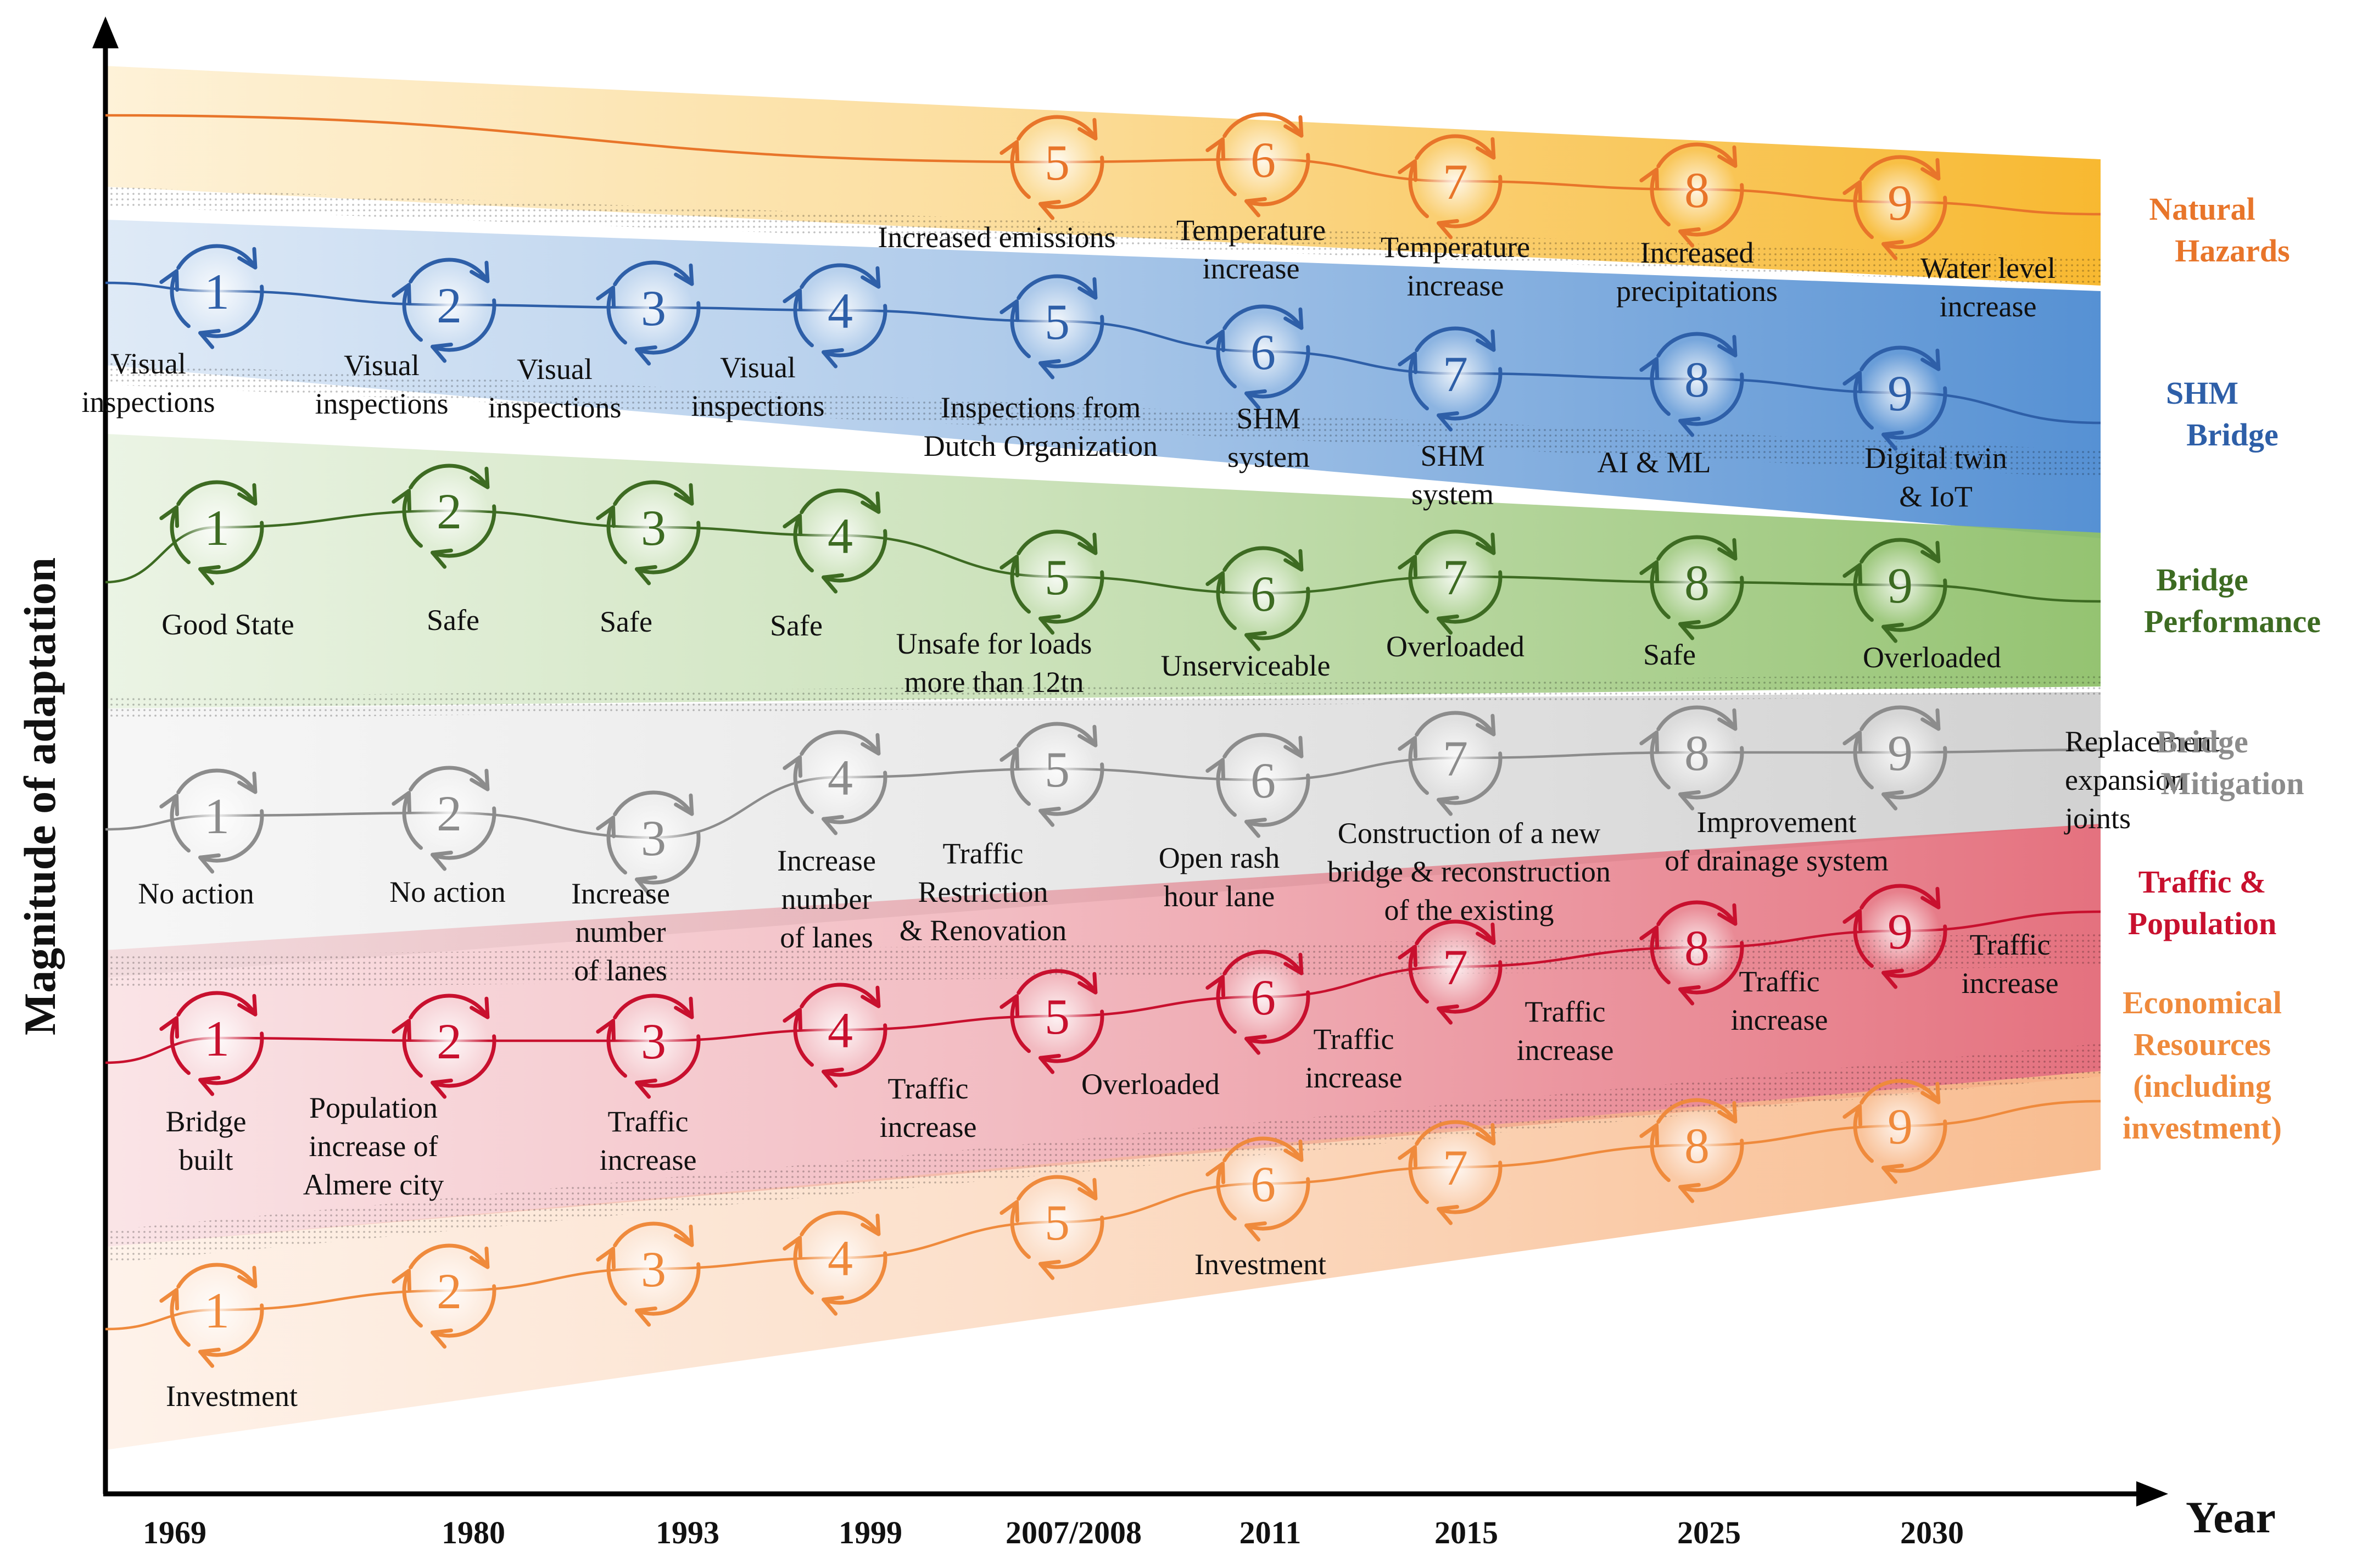  I want to click on cycle-traffic-population-5: 5, so click(1051, 1021).